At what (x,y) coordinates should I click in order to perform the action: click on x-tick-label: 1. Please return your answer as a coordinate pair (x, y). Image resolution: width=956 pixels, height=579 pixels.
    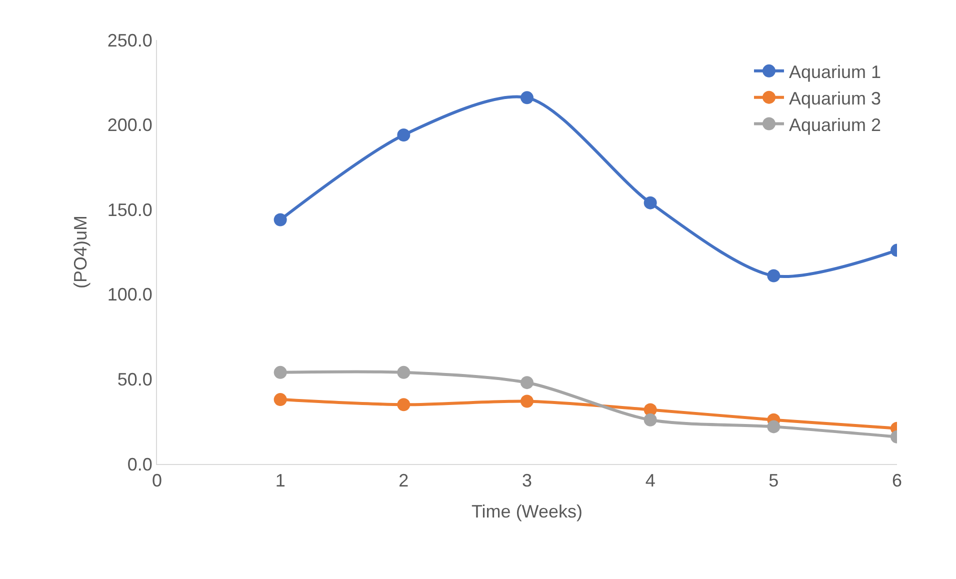
    Looking at the image, I should click on (280, 480).